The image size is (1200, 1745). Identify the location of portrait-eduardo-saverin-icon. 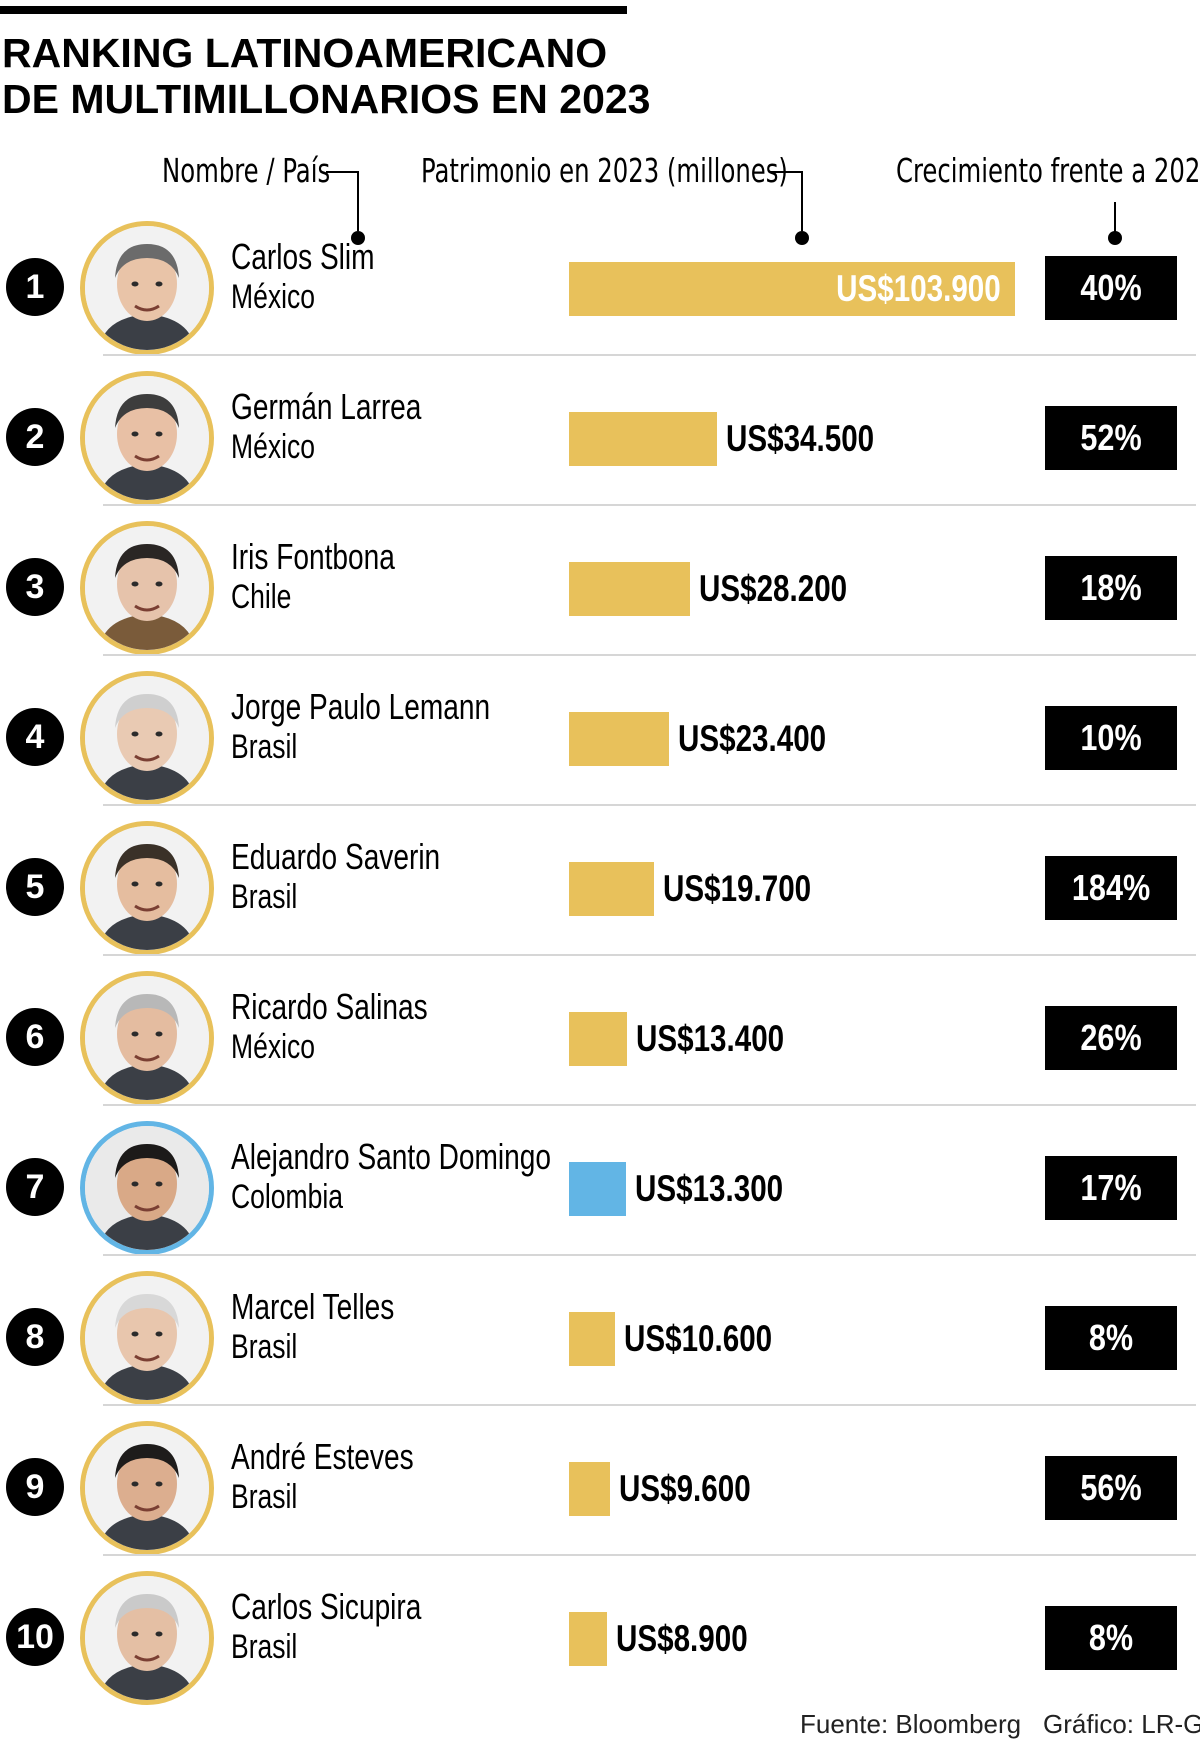
(147, 888).